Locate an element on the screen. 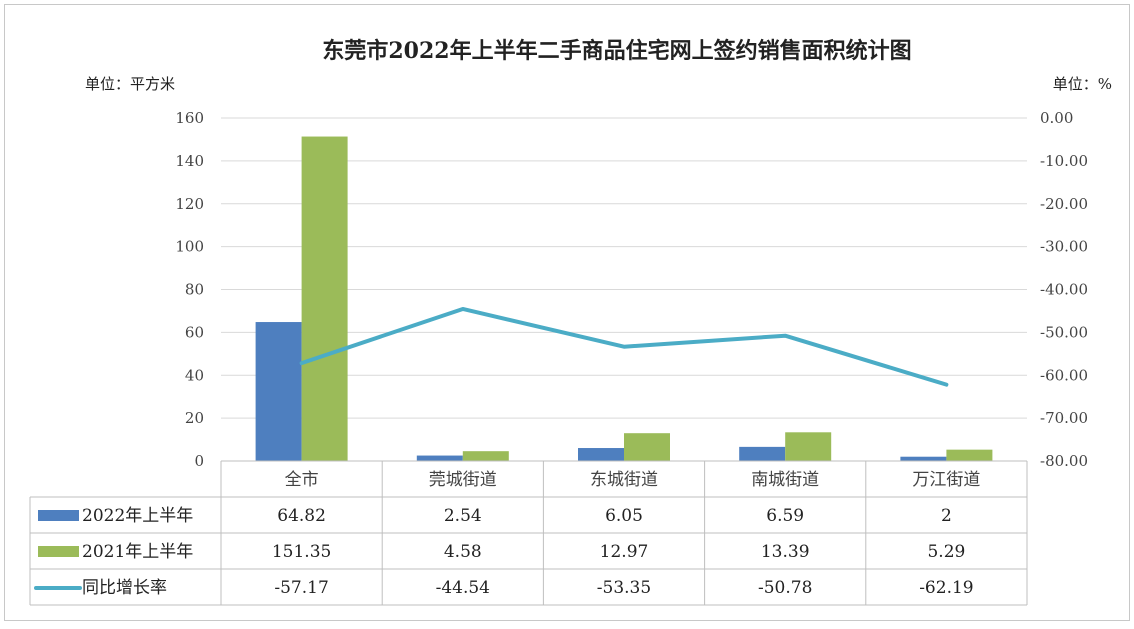  legend-label-2: 同比增长率 is located at coordinates (124, 588).